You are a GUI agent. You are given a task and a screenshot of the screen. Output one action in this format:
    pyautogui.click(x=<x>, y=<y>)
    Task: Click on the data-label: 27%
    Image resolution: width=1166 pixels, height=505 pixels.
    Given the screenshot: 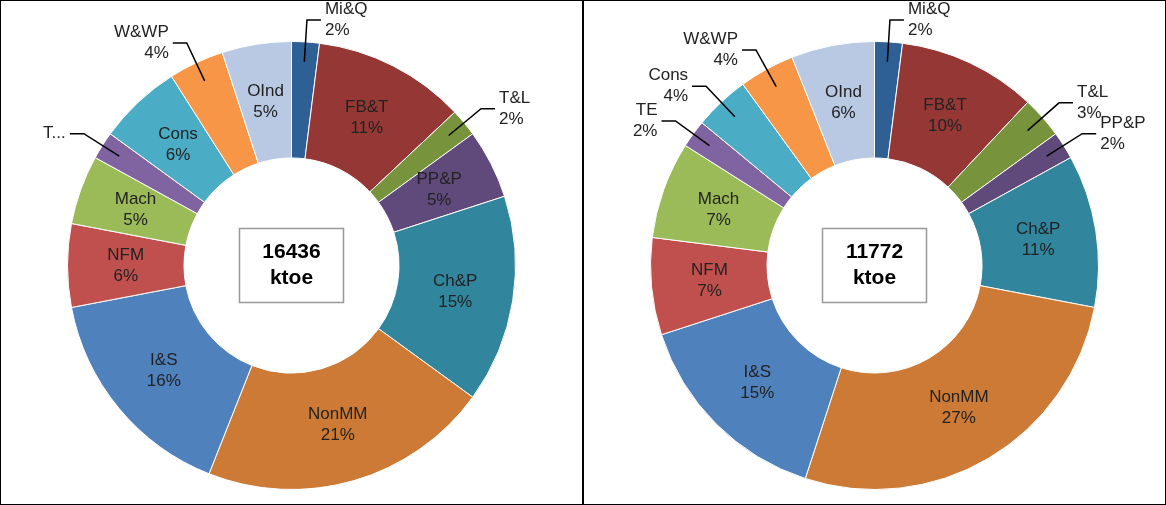 What is the action you would take?
    pyautogui.click(x=958, y=418)
    